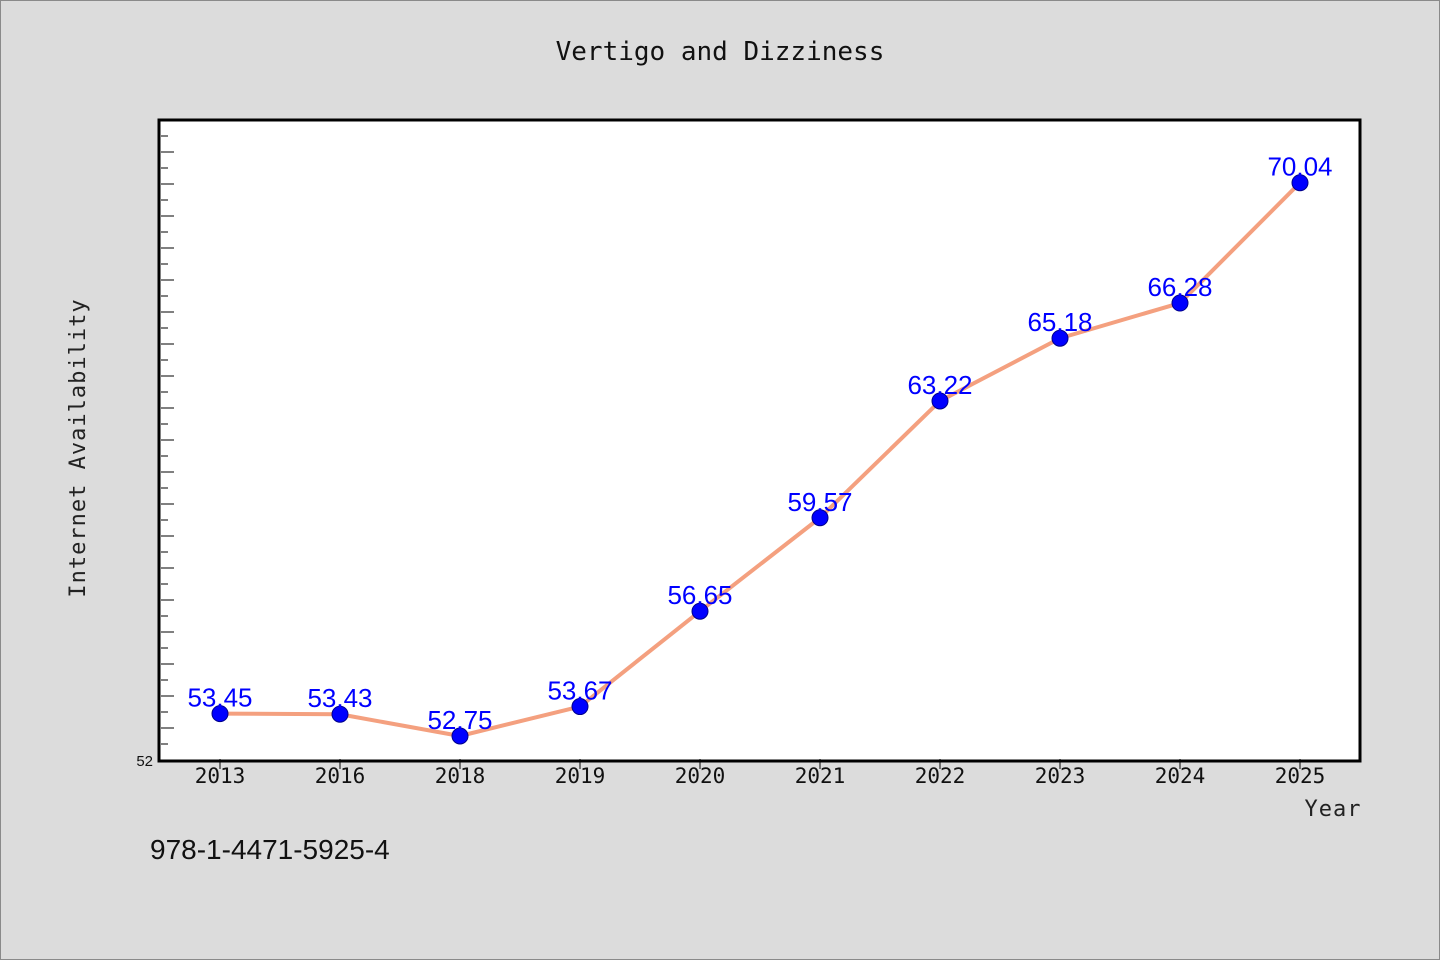 This screenshot has width=1440, height=960. Describe the element at coordinates (340, 776) in the screenshot. I see `x-tick-label: 2016` at that location.